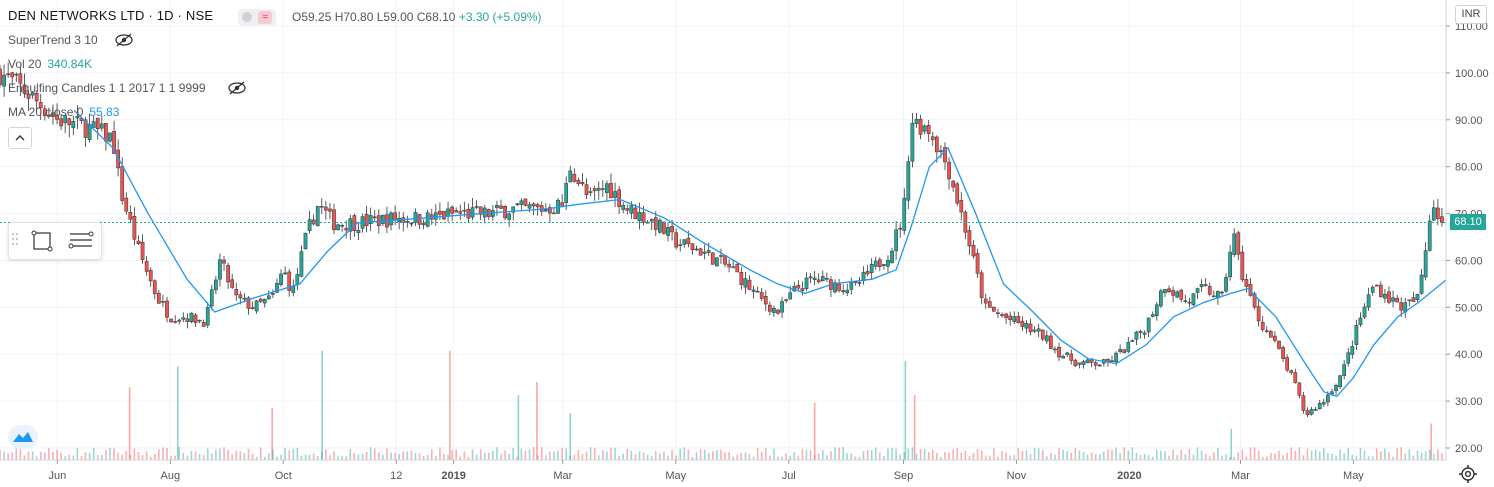  Describe the element at coordinates (1468, 474) in the screenshot. I see `settings-gear-icon` at that location.